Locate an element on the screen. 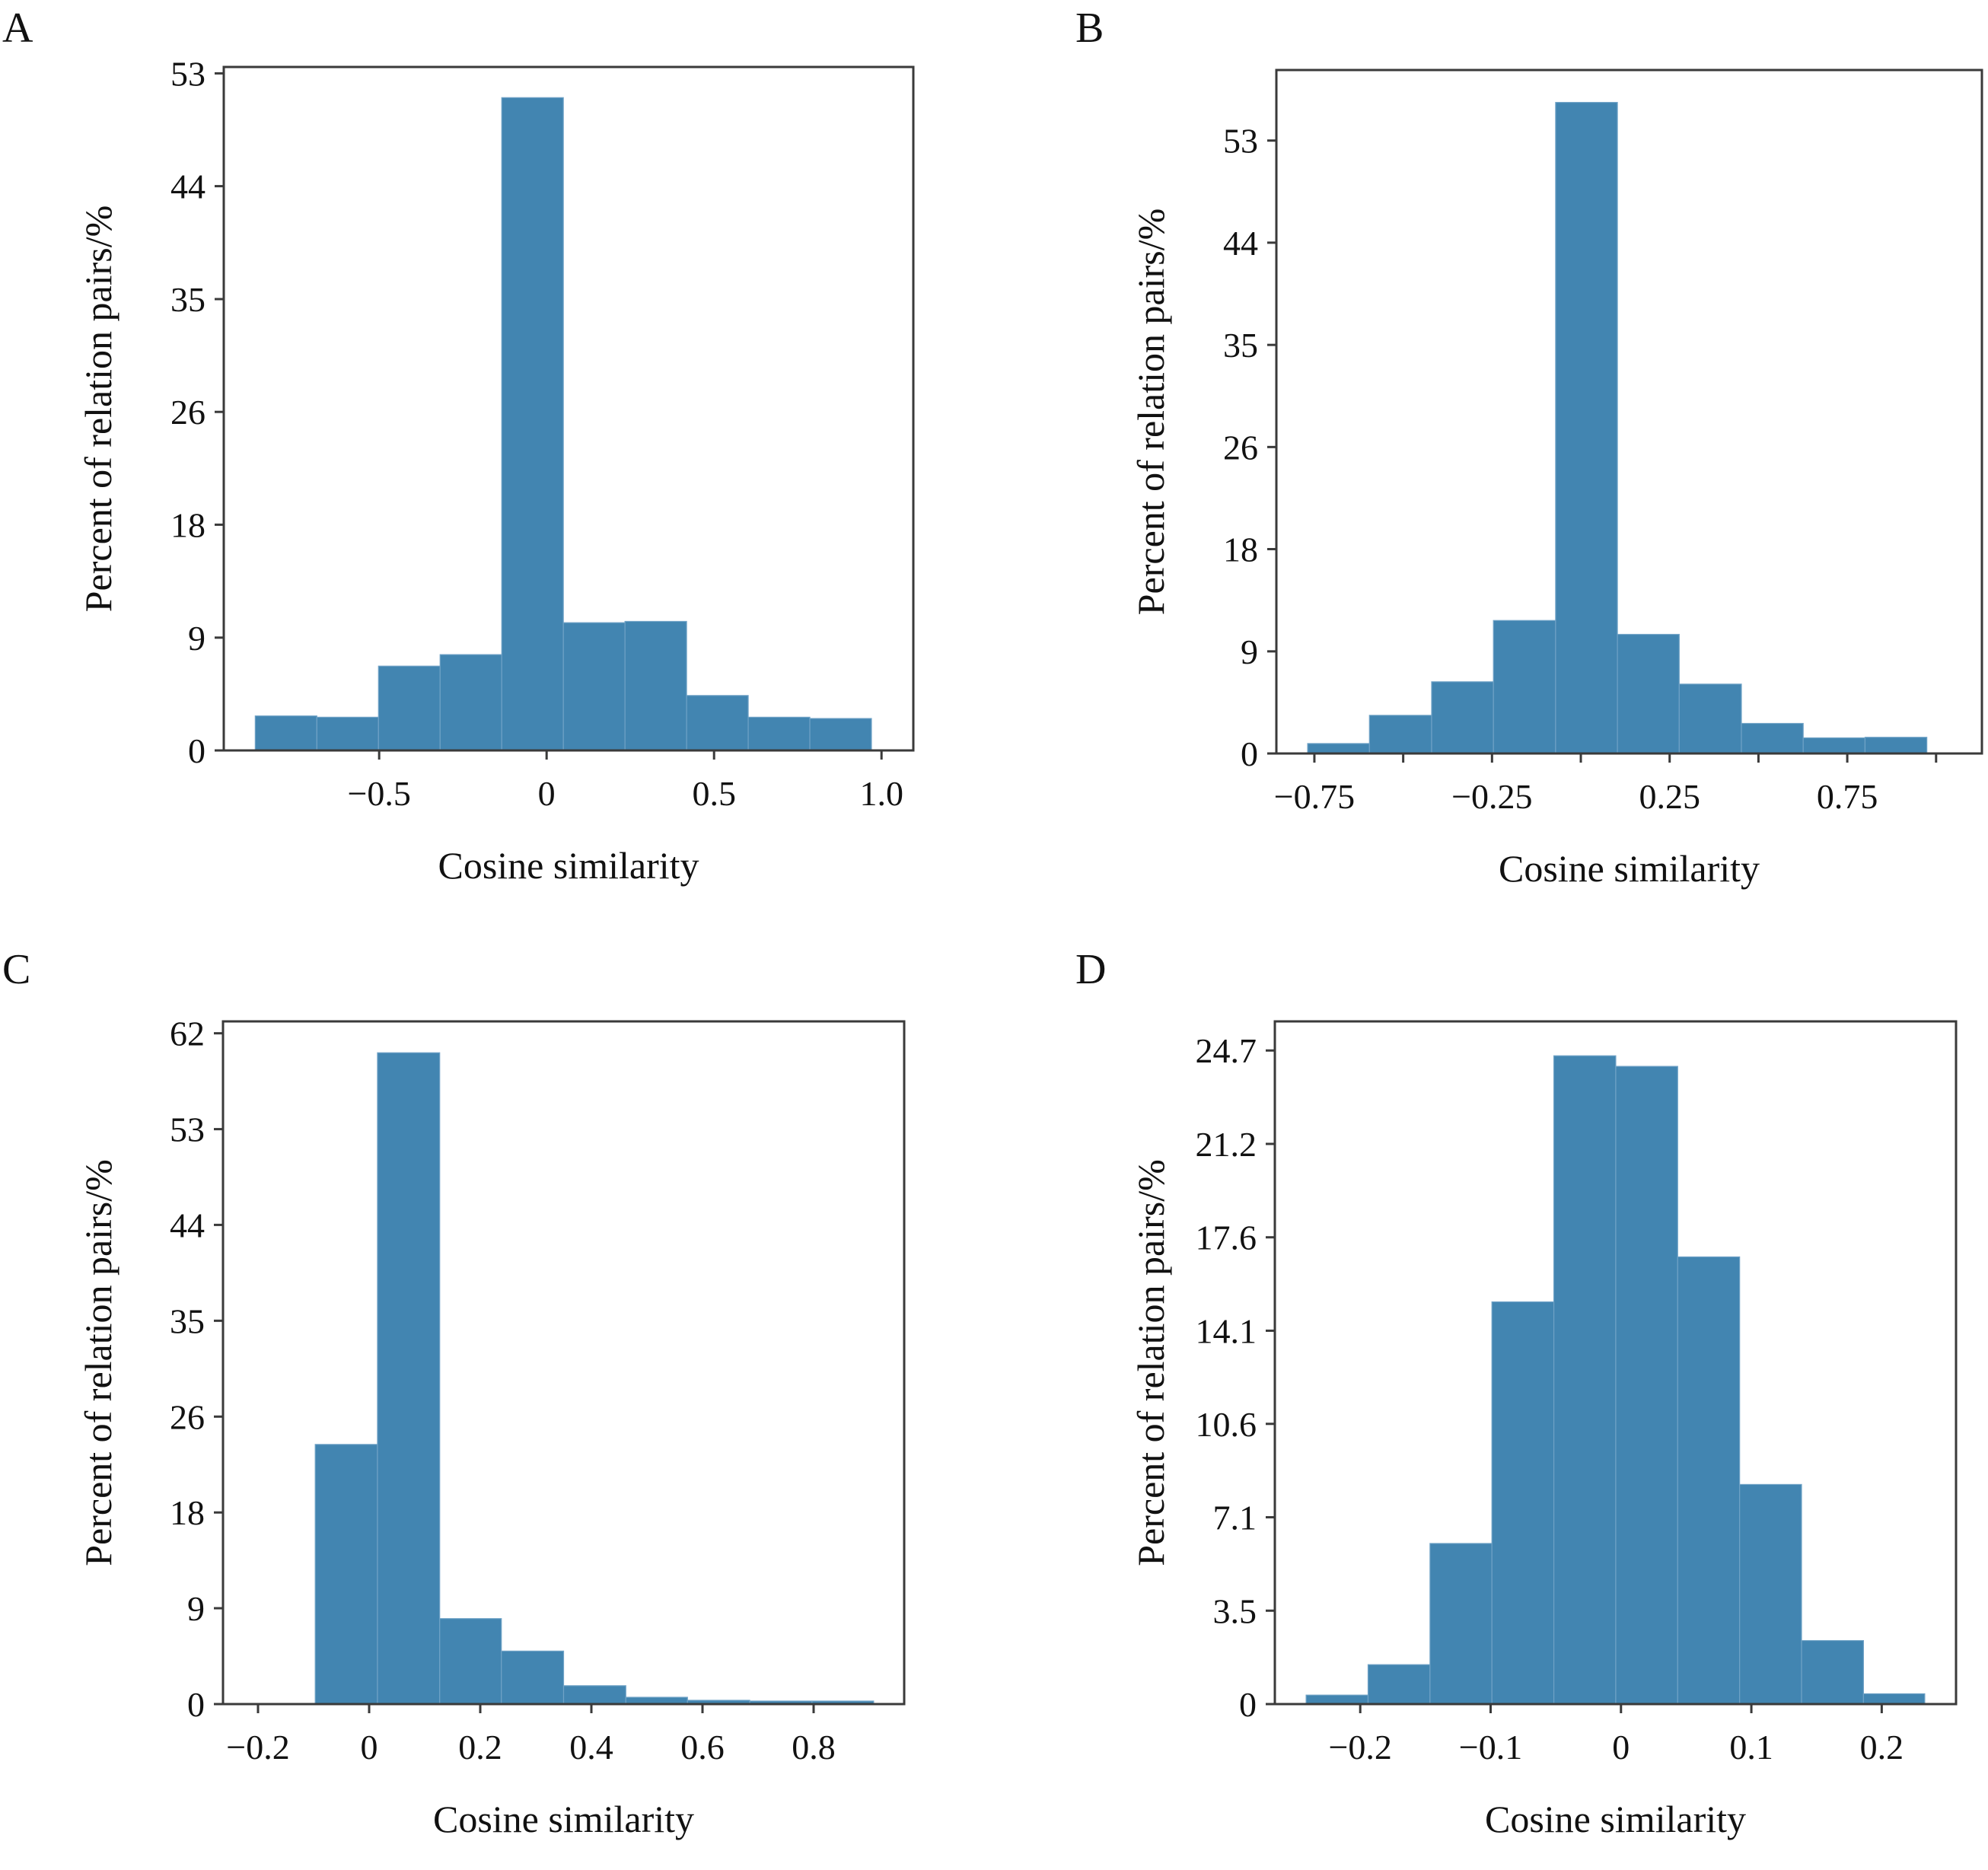 The height and width of the screenshot is (1870, 1988). x-ticks: −0.2 −0.1 0 0.1 0.2 is located at coordinates (1616, 1735).